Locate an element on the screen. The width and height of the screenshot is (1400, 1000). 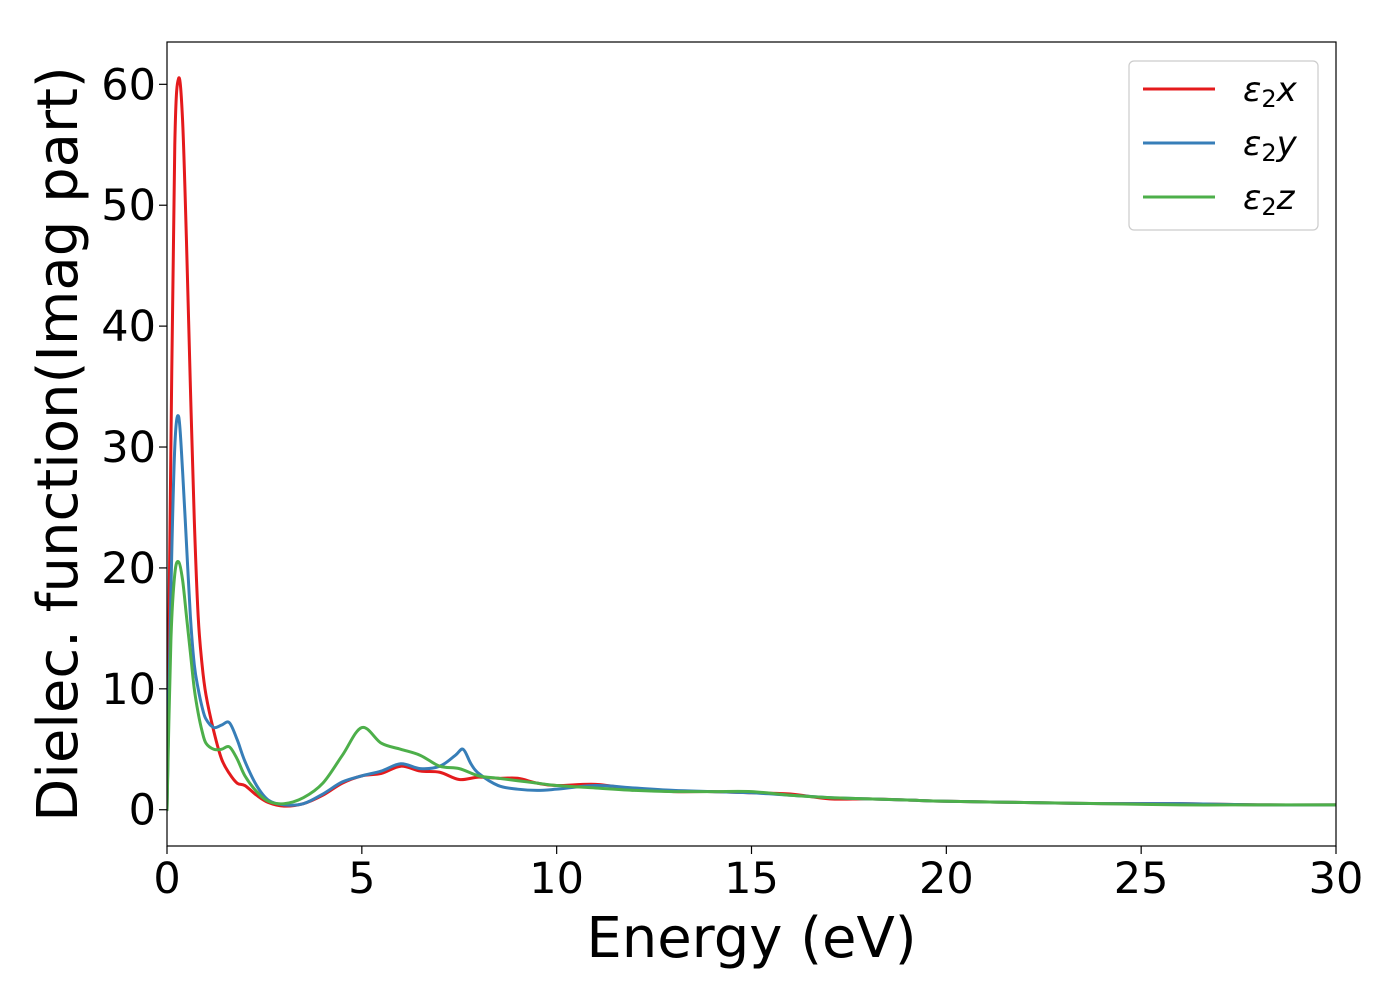
y-tick-label: 10 is located at coordinates (128, 690).